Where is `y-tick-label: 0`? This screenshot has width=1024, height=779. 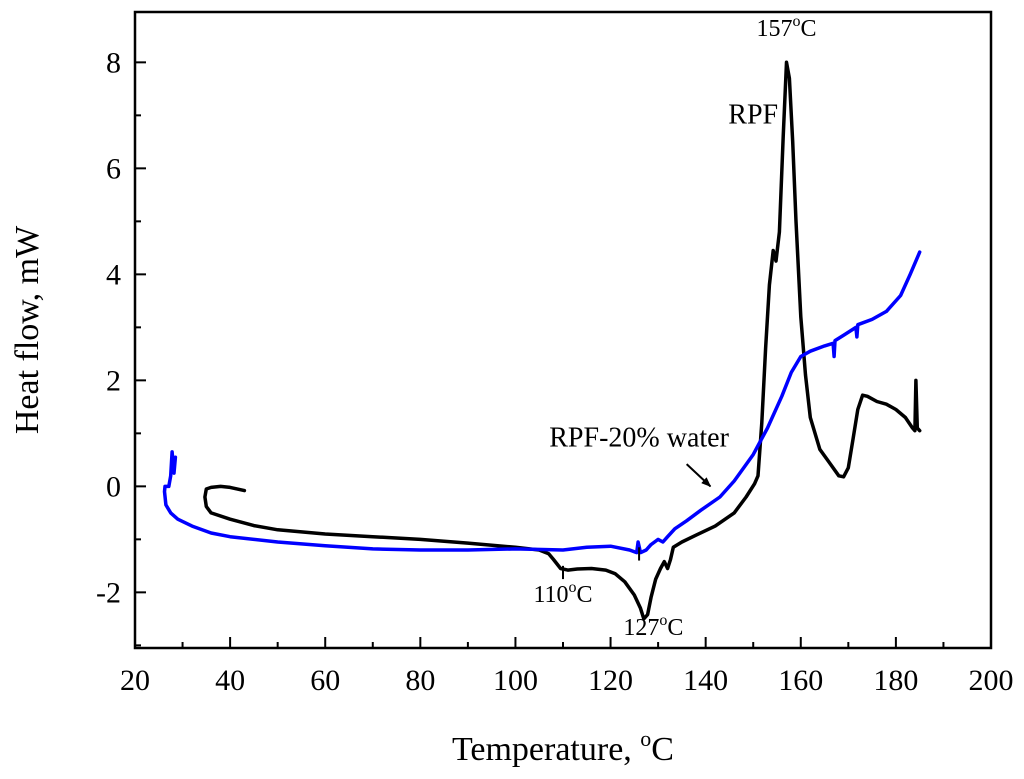
y-tick-label: 0 is located at coordinates (113, 486).